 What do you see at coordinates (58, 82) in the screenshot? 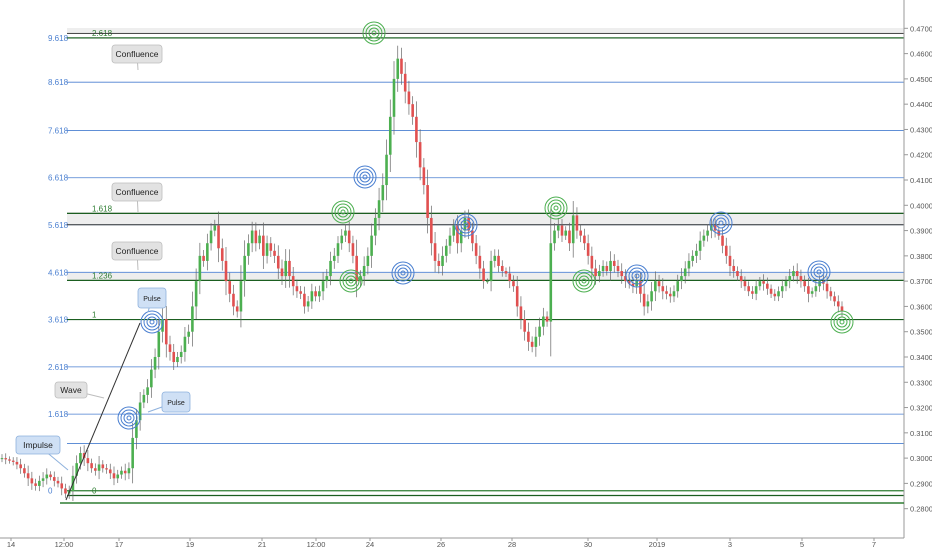
I see `fib-extension-label: 8.618` at bounding box center [58, 82].